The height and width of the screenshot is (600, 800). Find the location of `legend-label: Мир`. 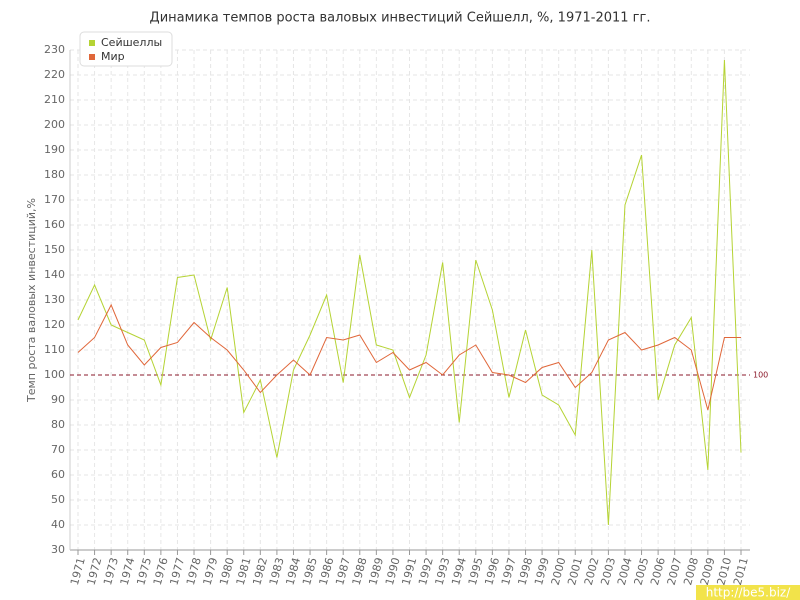

legend-label: Мир is located at coordinates (113, 56).